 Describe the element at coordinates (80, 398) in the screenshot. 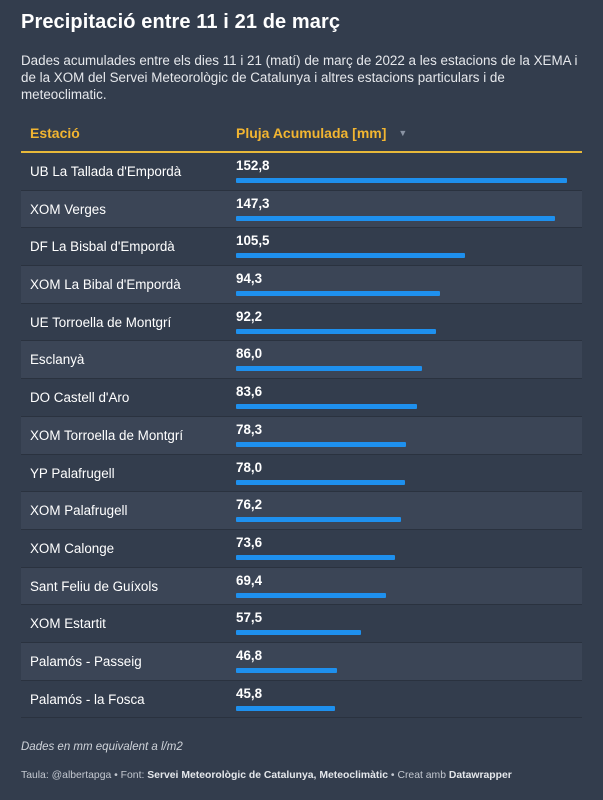

I see `station-name: DO Castell d'Aro` at that location.